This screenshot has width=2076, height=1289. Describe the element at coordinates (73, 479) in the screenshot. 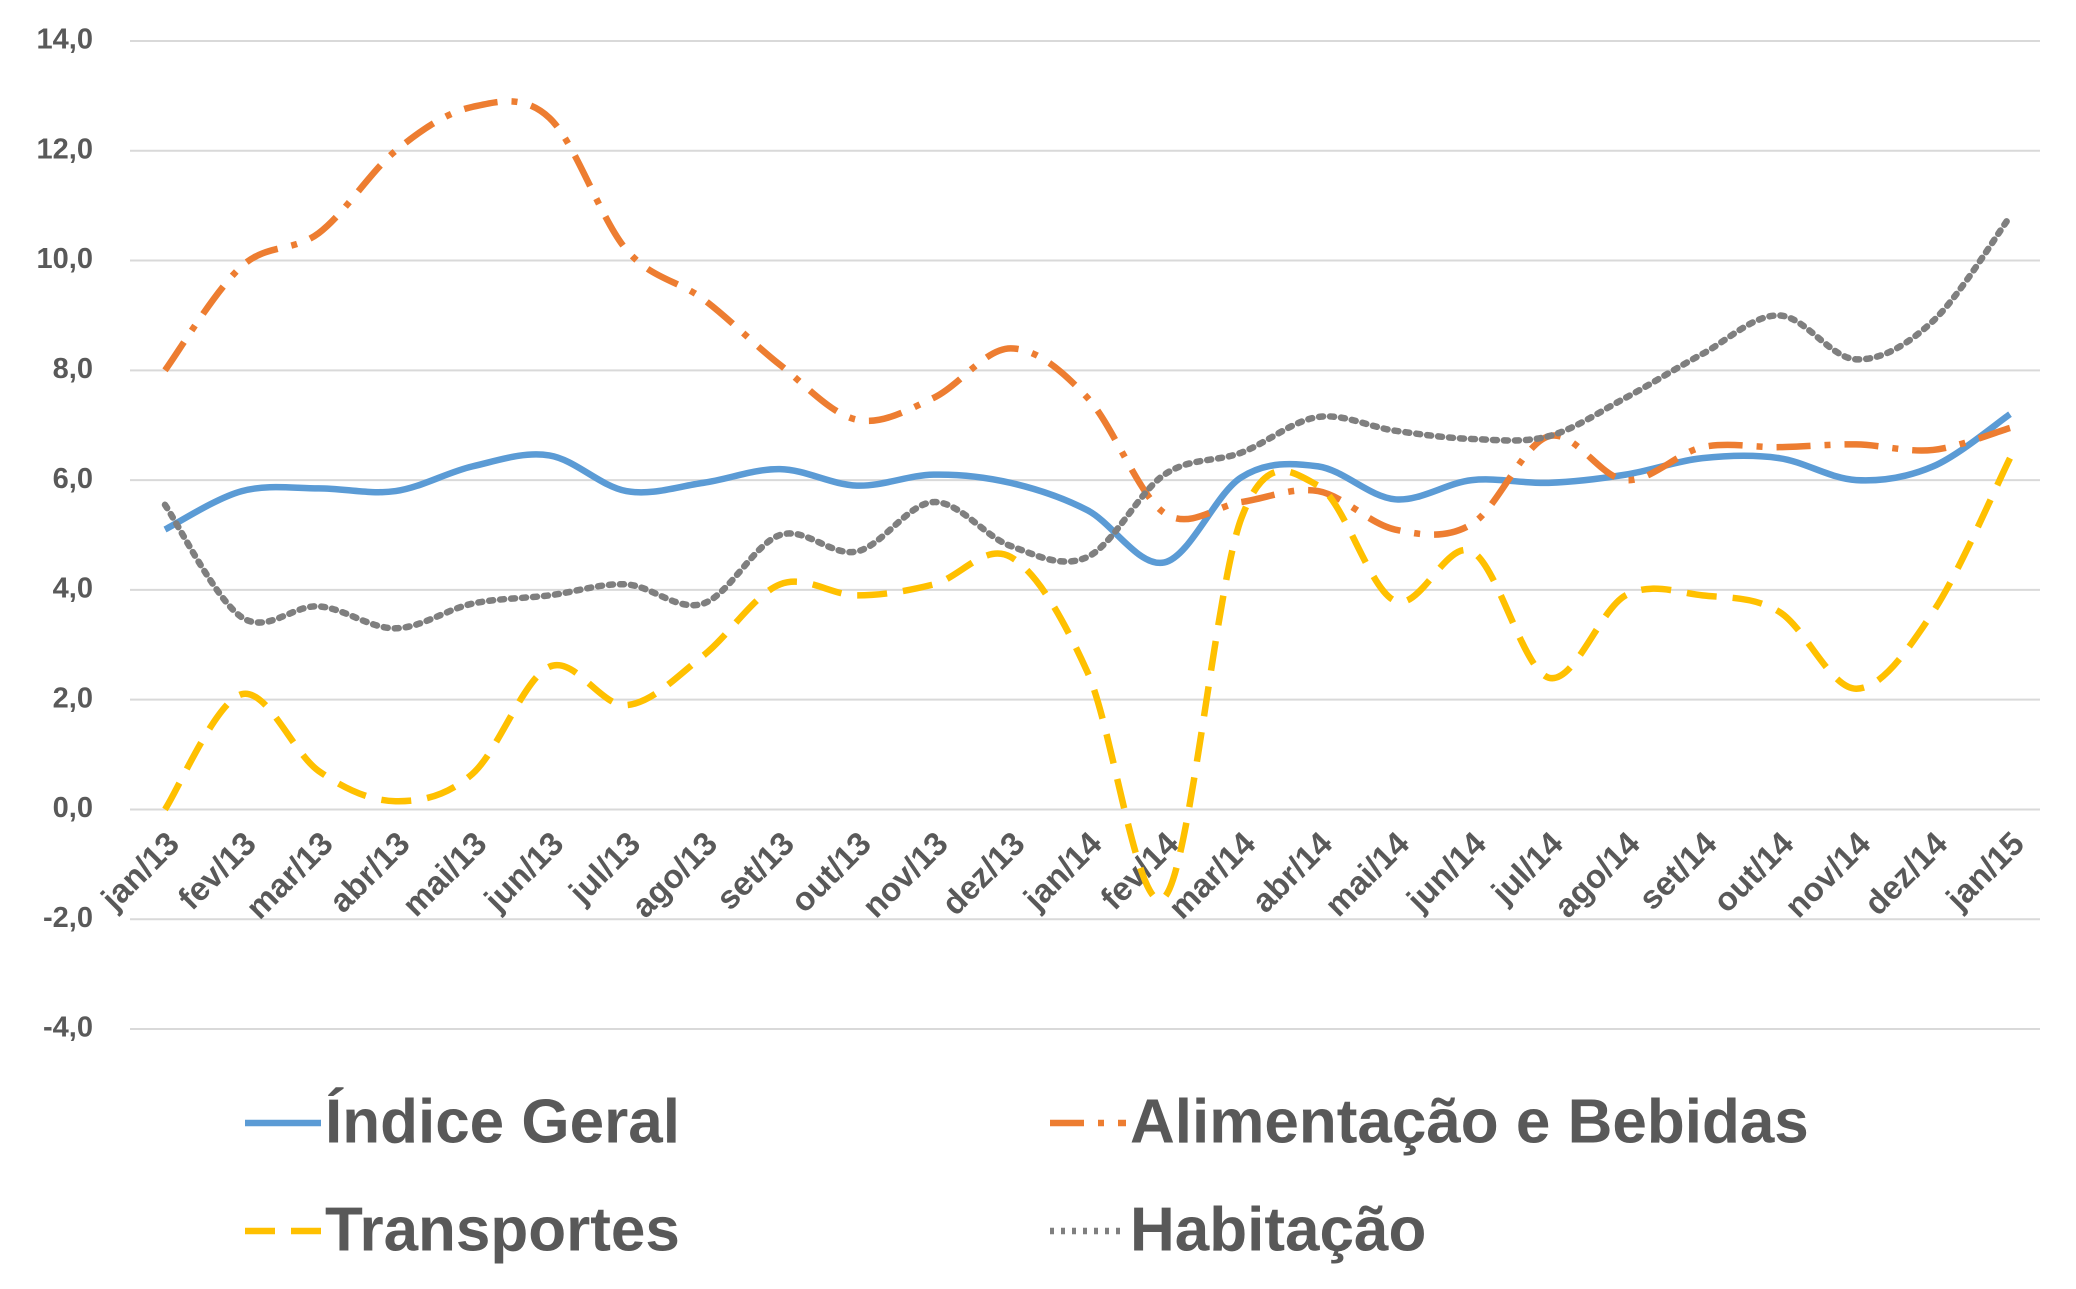

I see `y-tick-label: 6,0` at that location.